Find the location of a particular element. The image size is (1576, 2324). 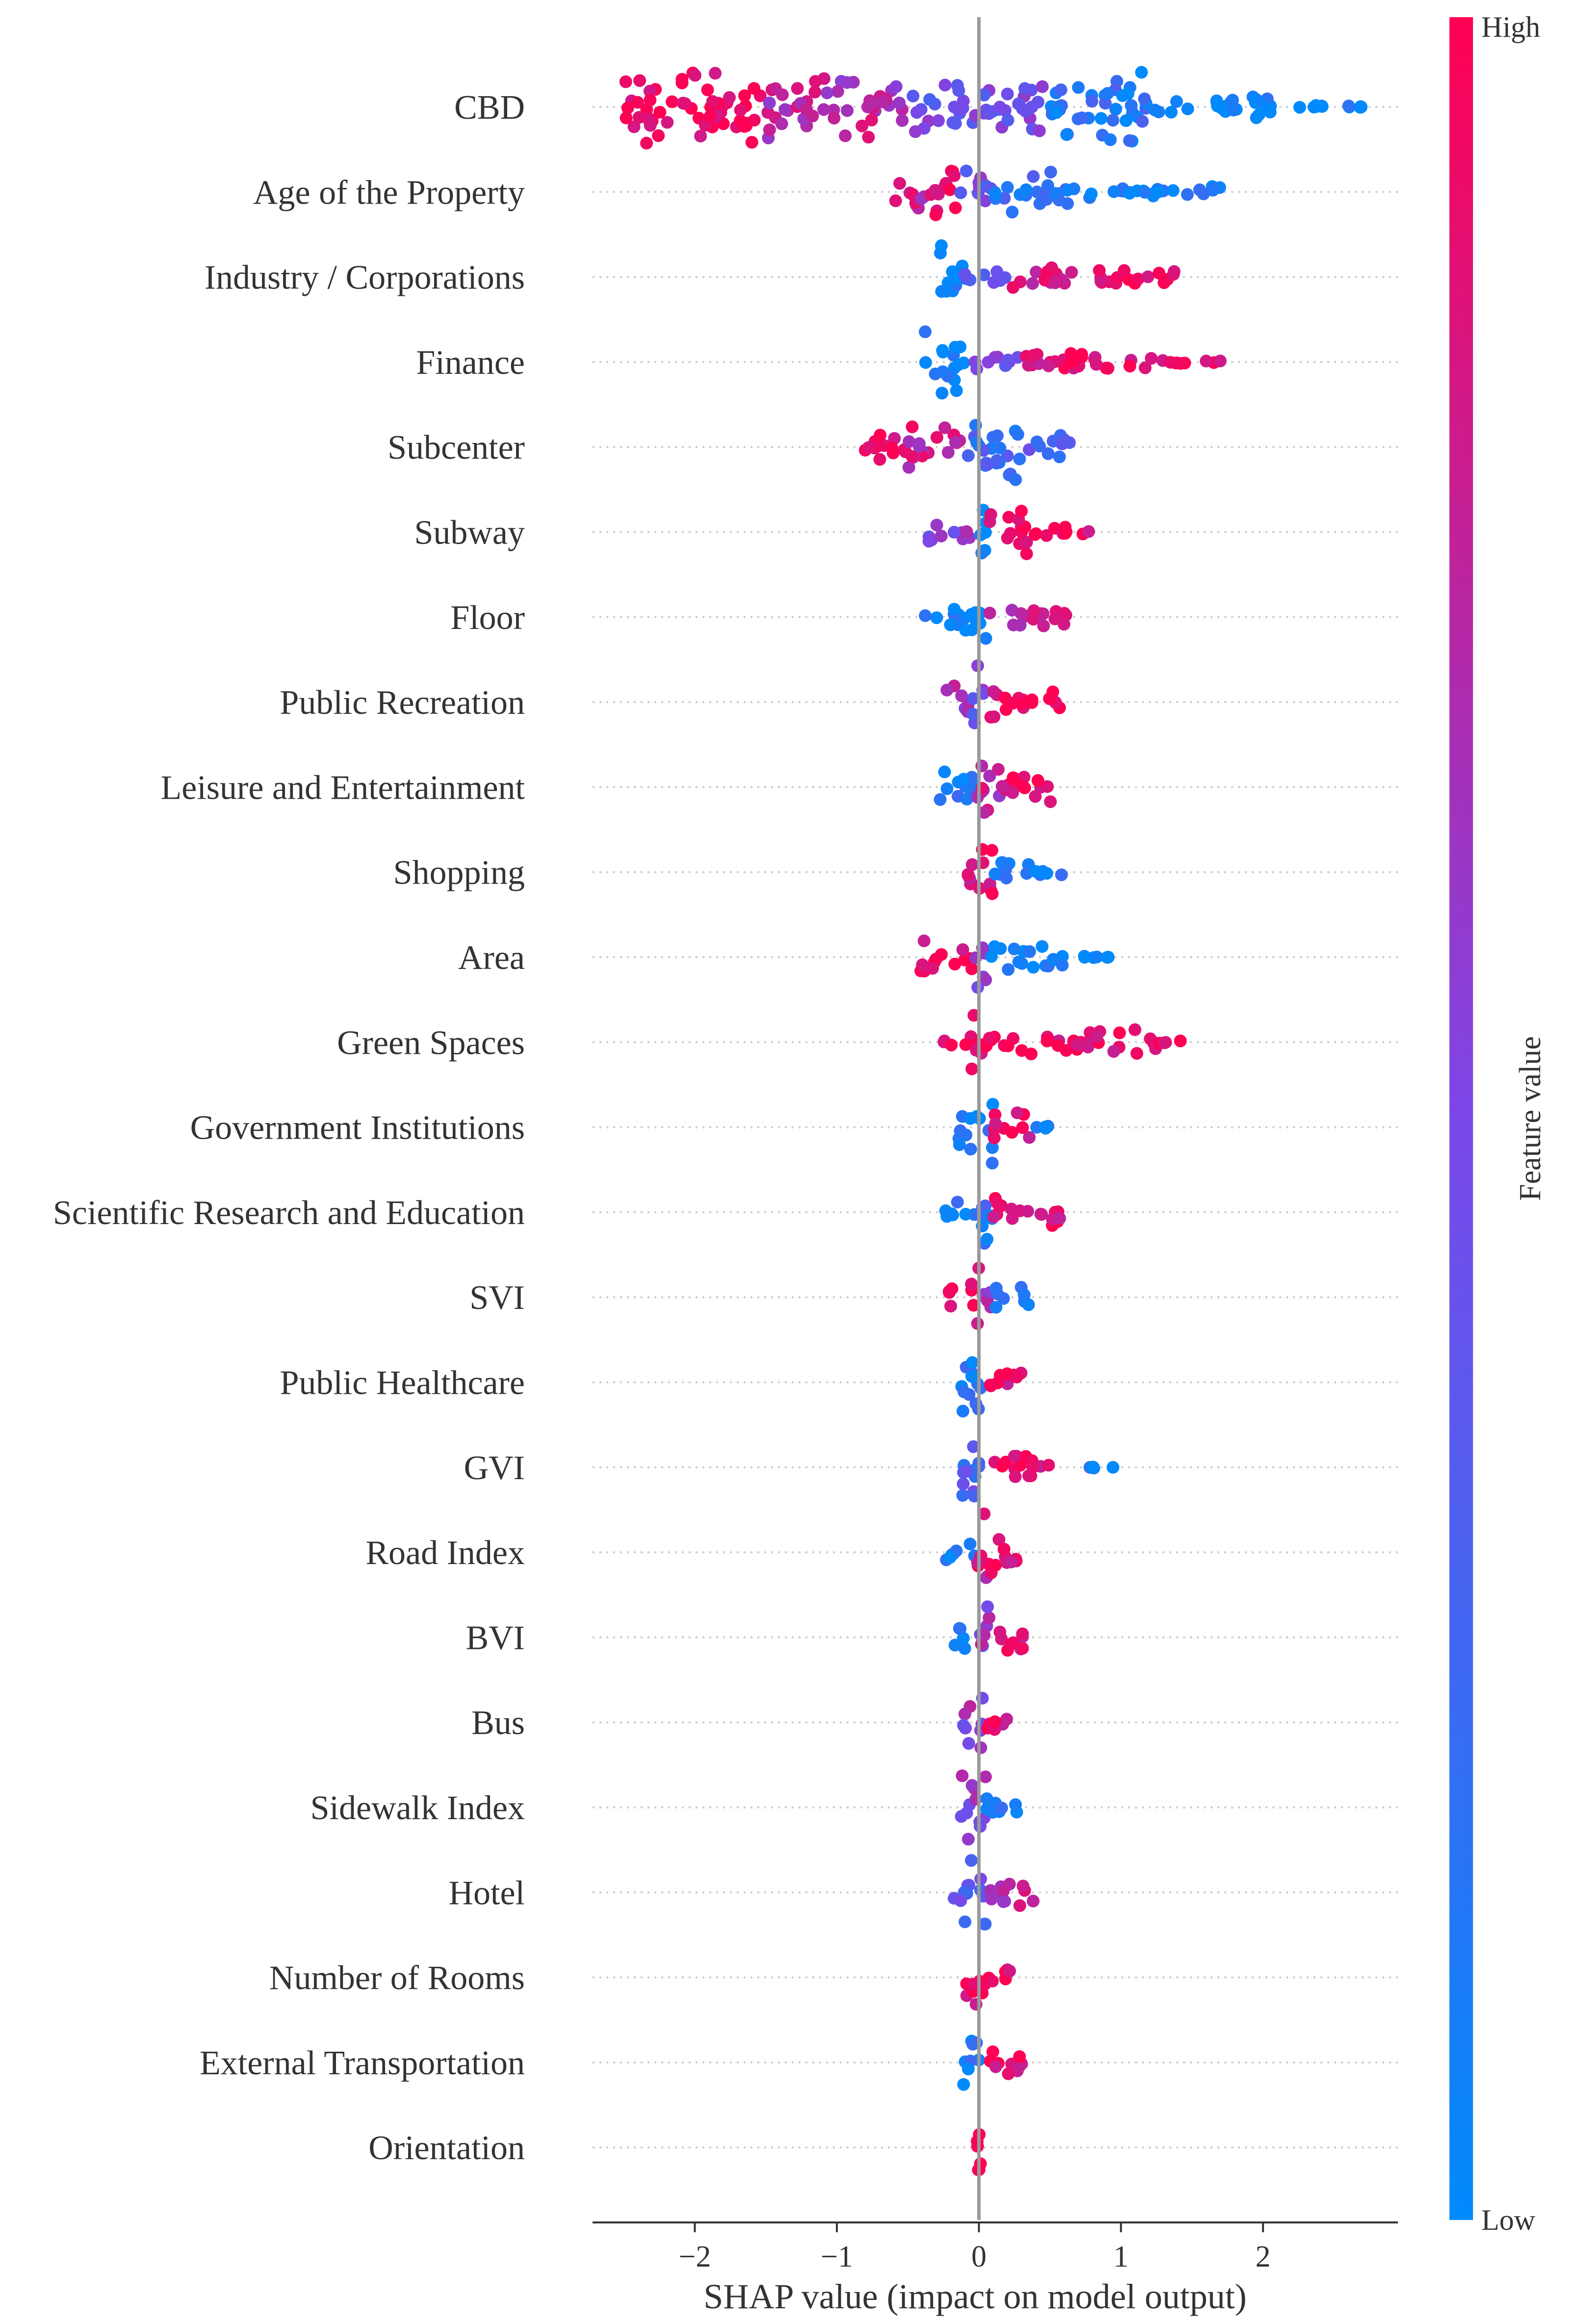

feature-label: Floor is located at coordinates (488, 618).